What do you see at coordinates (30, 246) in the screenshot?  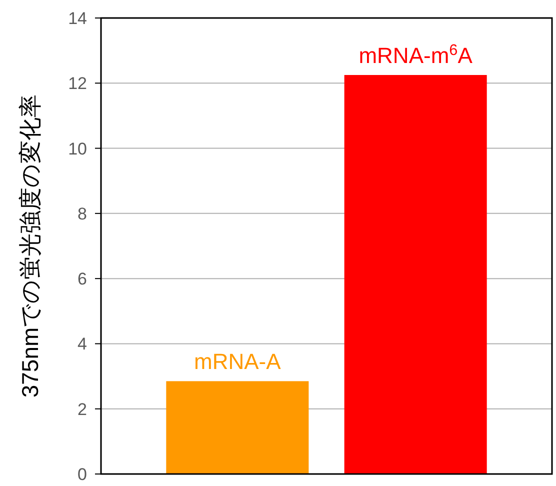 I see `y-axis-title: 375nmでの蛍光強度の変化率` at bounding box center [30, 246].